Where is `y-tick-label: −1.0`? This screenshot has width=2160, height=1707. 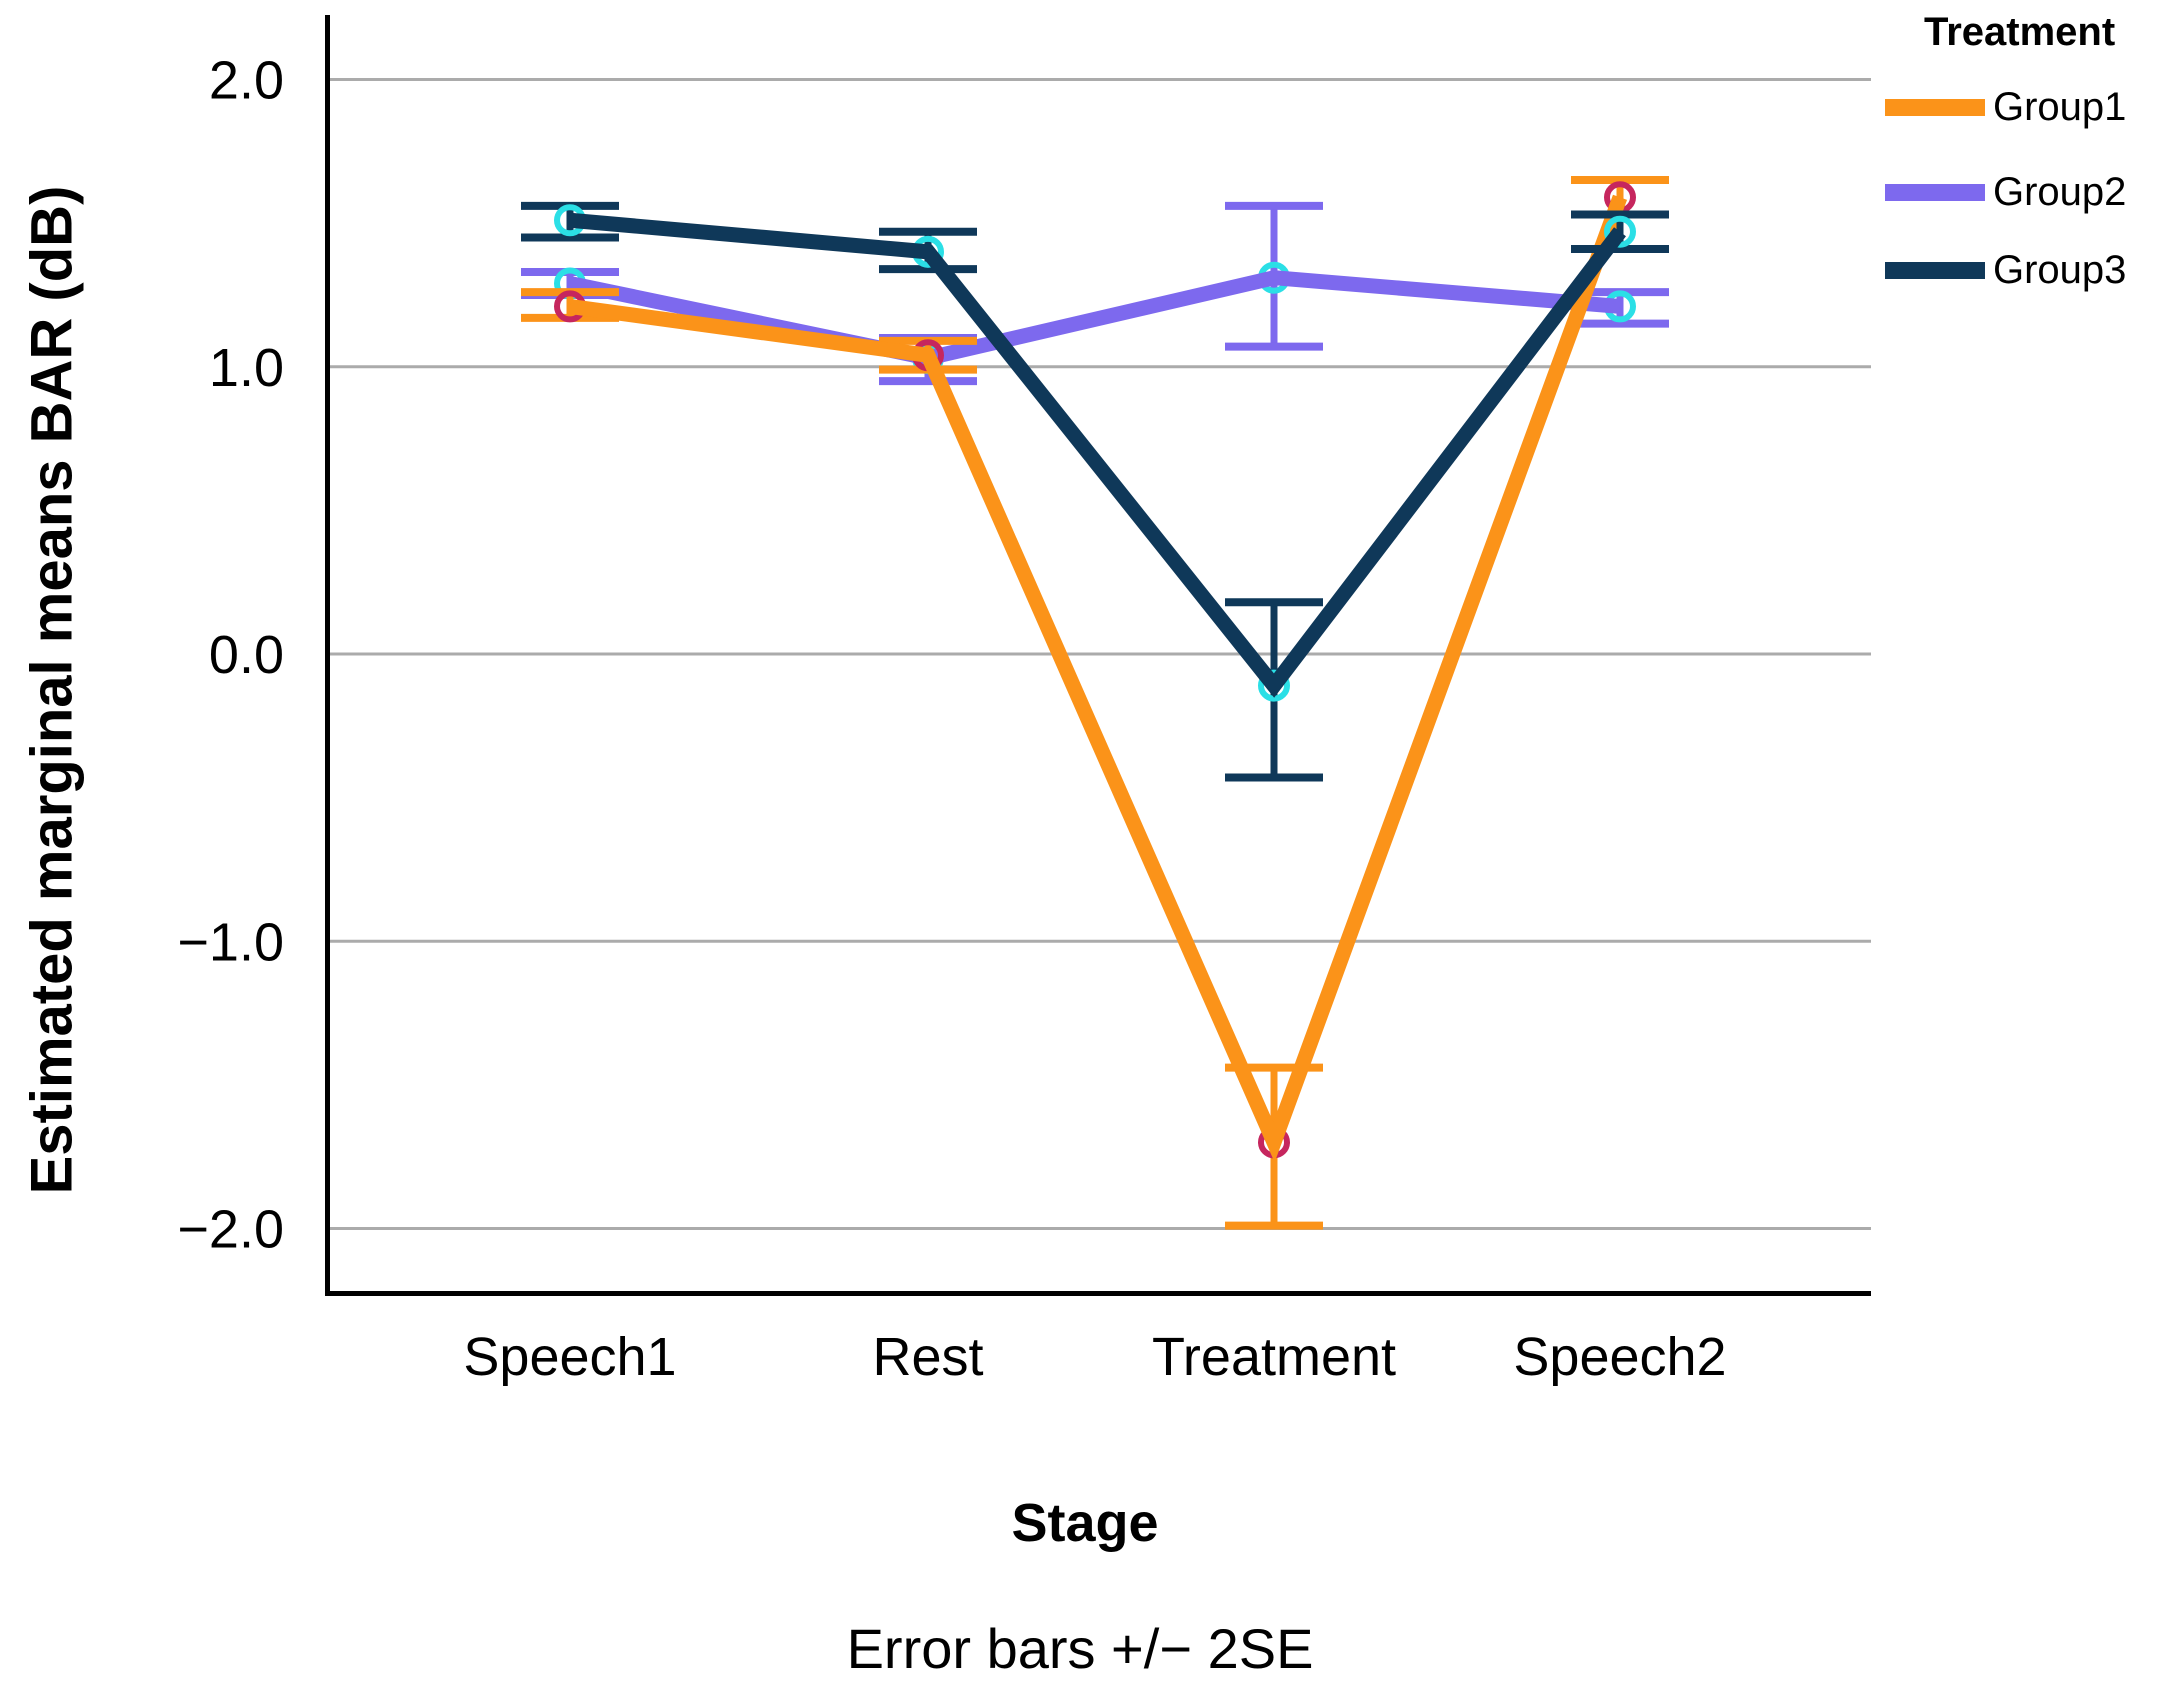
y-tick-label: −1.0 is located at coordinates (230, 942).